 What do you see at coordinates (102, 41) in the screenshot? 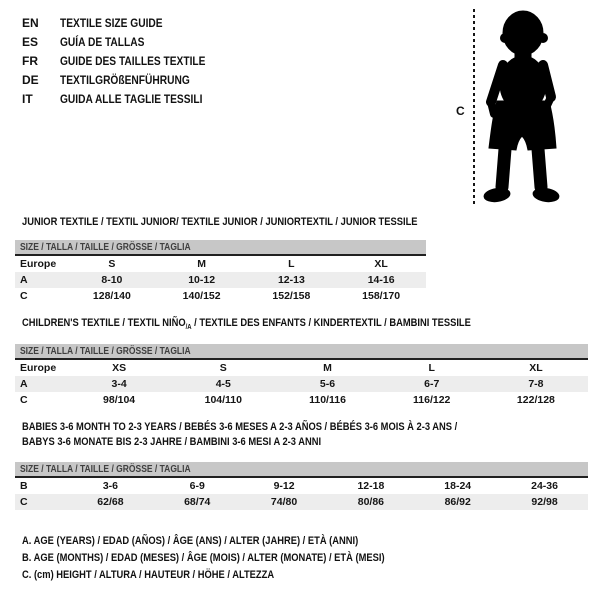
I see `lang-title: GUÍA DE TALLAS` at bounding box center [102, 41].